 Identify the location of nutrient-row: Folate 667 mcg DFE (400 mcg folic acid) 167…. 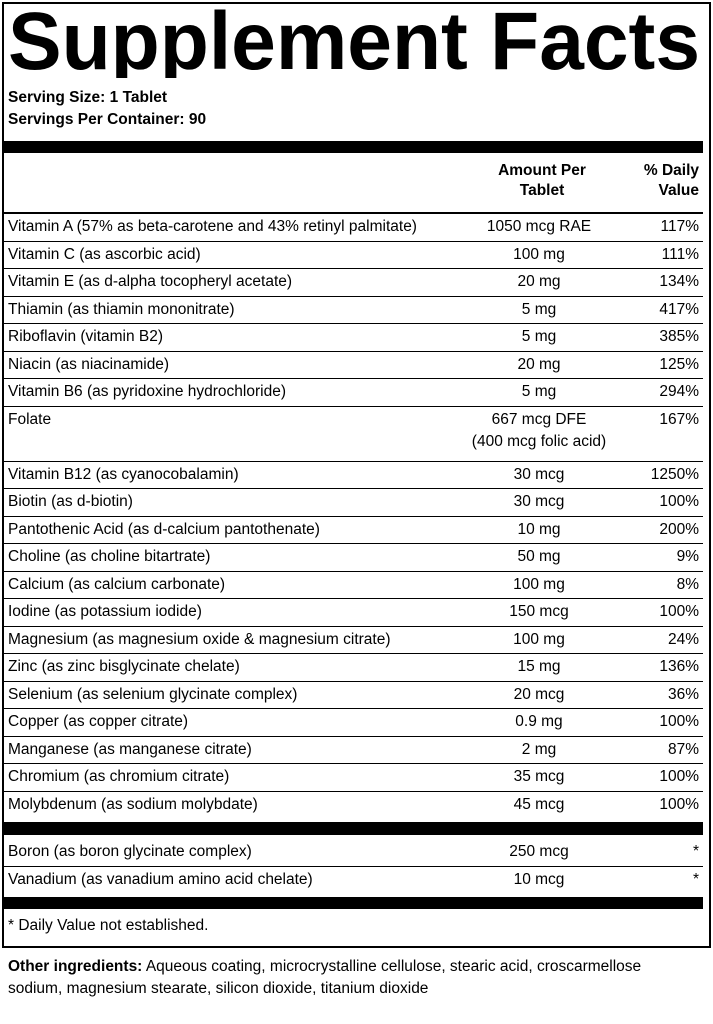
(353, 434).